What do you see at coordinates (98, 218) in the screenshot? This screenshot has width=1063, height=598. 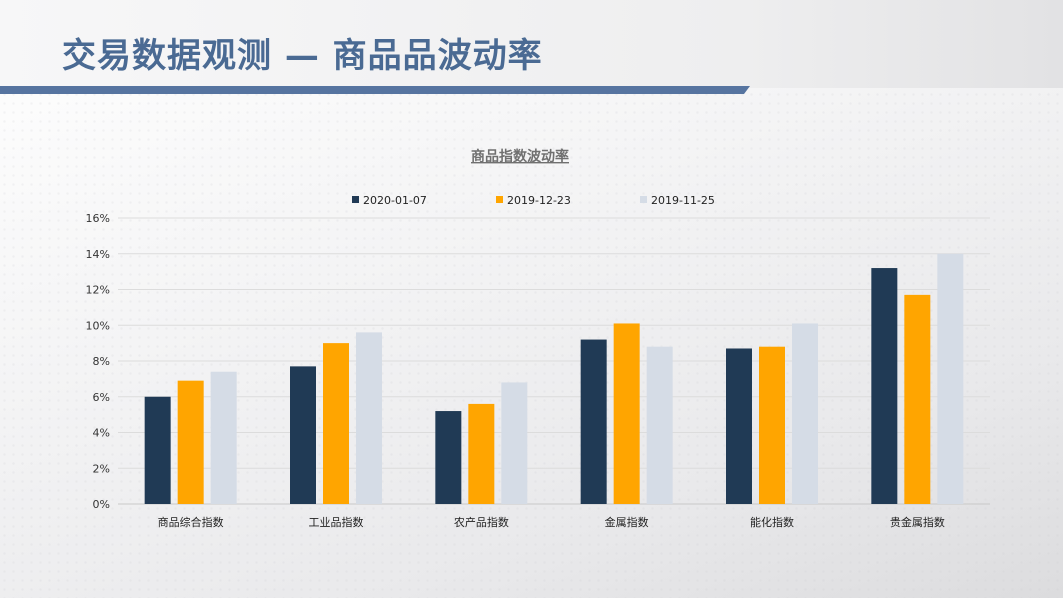 I see `y-tick-label: 16%` at bounding box center [98, 218].